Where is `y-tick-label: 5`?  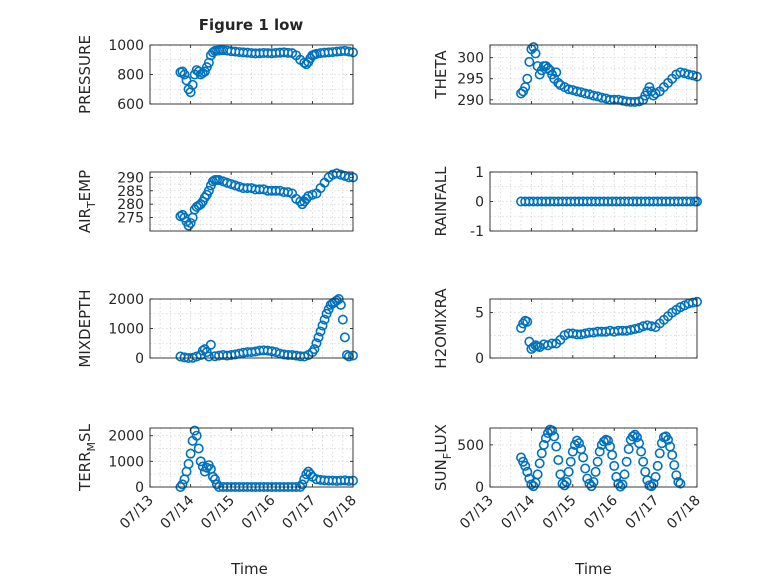 y-tick-label: 5 is located at coordinates (479, 314).